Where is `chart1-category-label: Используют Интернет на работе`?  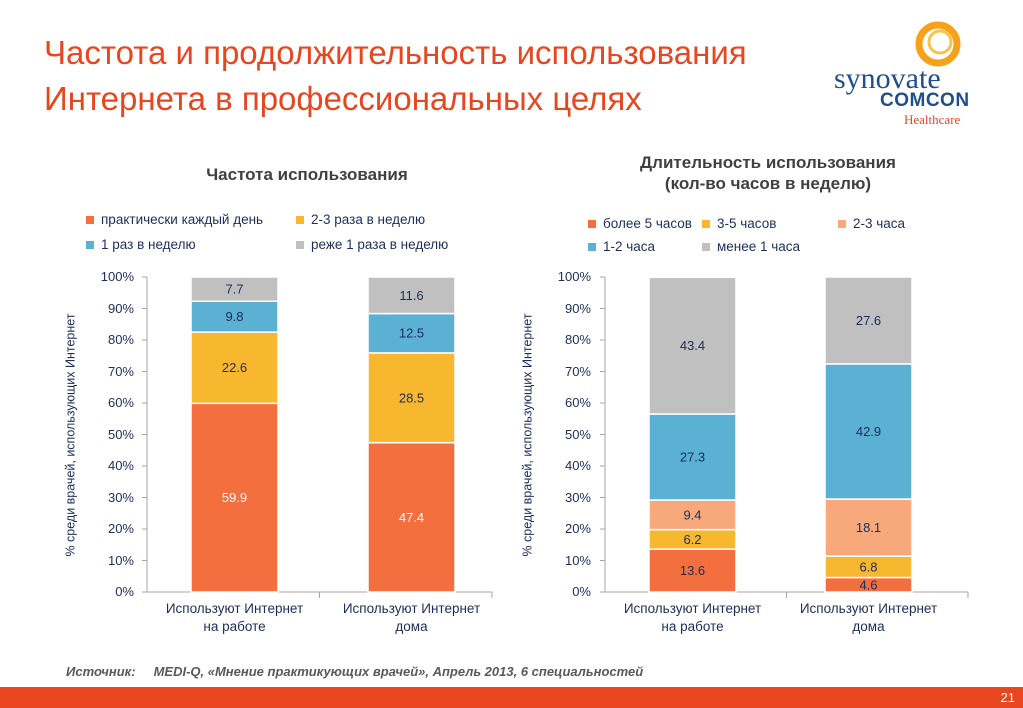 chart1-category-label: Используют Интернет на работе is located at coordinates (234, 617).